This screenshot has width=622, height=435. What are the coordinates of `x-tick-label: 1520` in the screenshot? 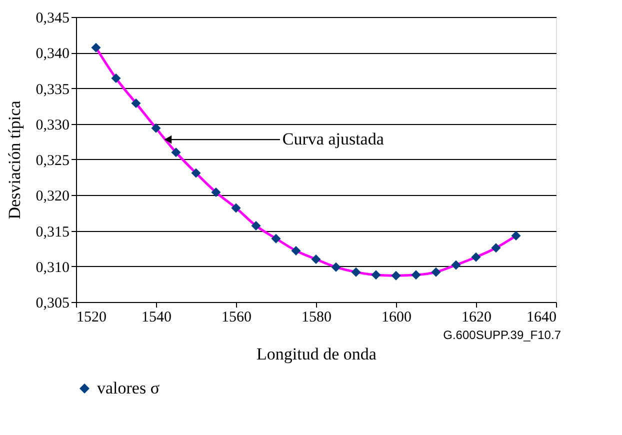 It's located at (91, 318).